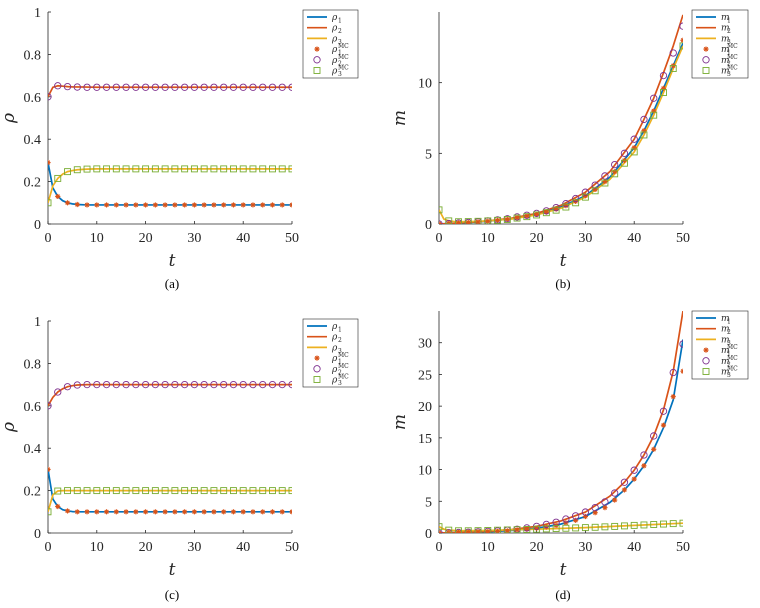 This screenshot has height=608, width=760. I want to click on x-tick-label: 50, so click(292, 547).